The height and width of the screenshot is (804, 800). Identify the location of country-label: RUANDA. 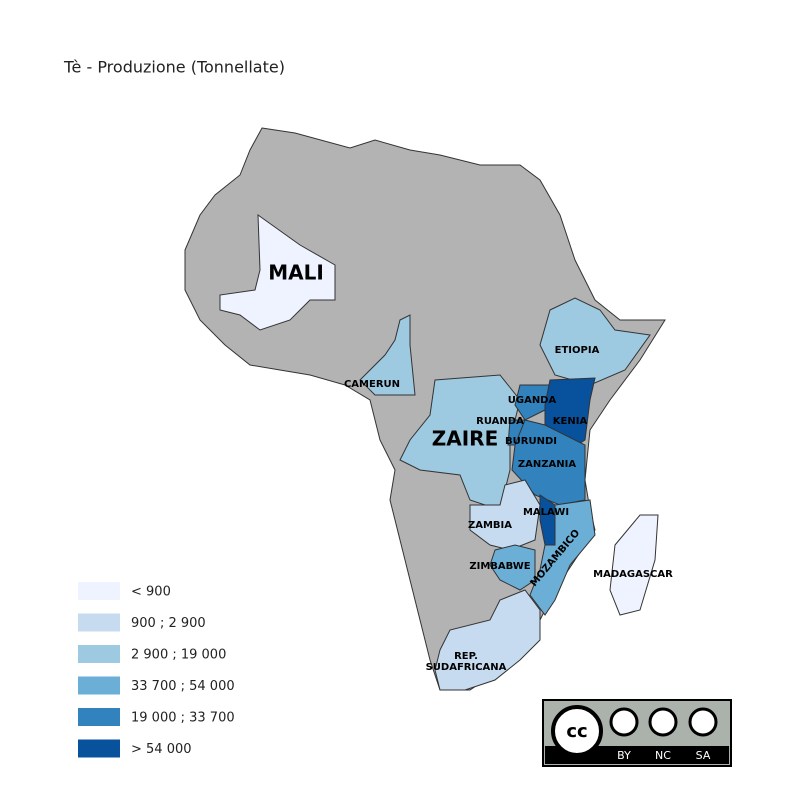
(500, 421).